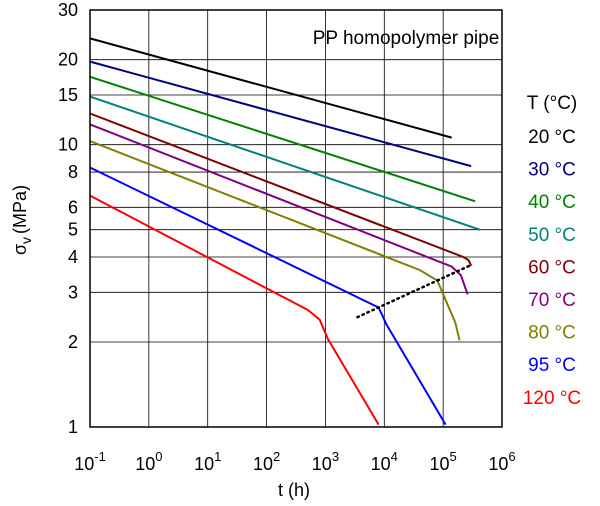 Image resolution: width=600 pixels, height=506 pixels. What do you see at coordinates (68, 145) in the screenshot?
I see `y-tick-label: 10` at bounding box center [68, 145].